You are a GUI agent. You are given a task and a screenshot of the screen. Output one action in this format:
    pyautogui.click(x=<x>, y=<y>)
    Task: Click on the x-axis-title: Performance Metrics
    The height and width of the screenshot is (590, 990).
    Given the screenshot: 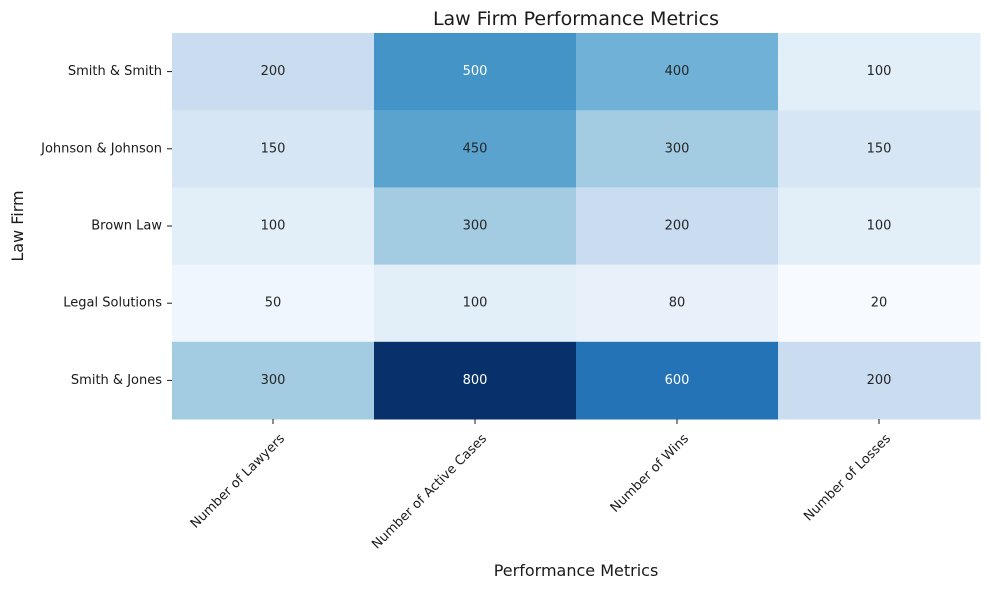 What is the action you would take?
    pyautogui.click(x=576, y=570)
    